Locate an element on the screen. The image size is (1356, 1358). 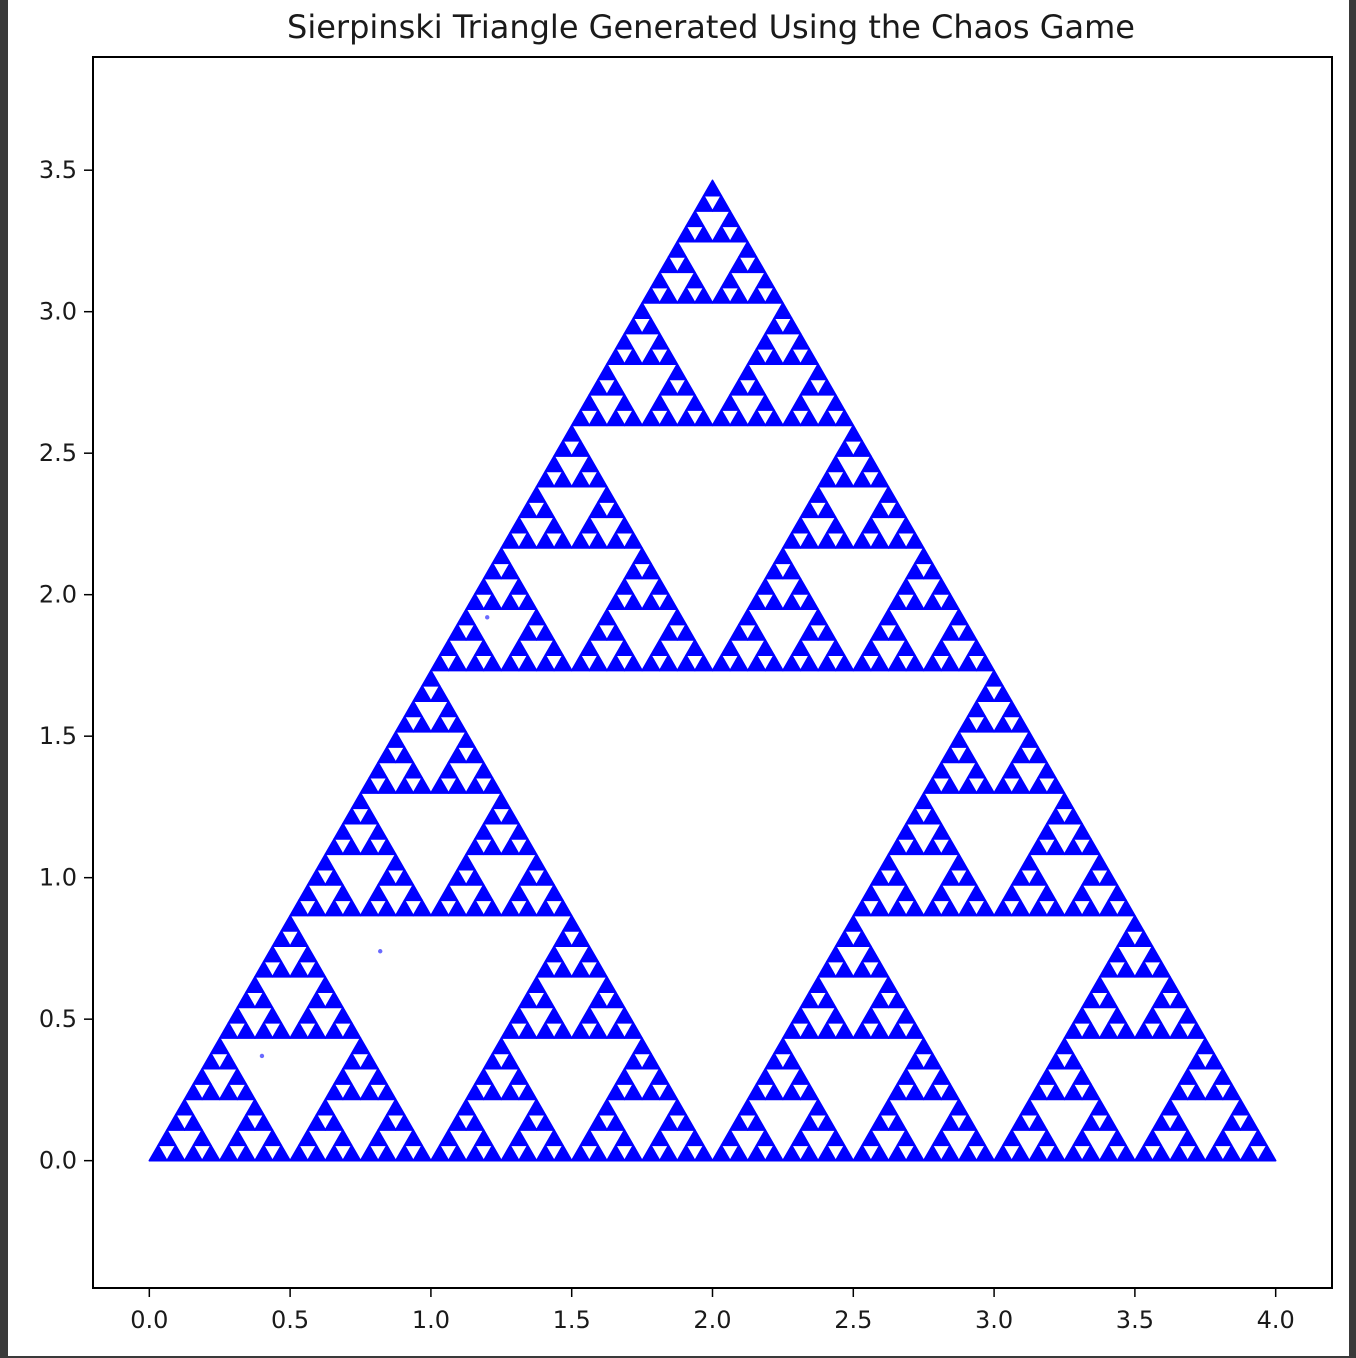
y-tick-label-3: 1.5 is located at coordinates (58, 736).